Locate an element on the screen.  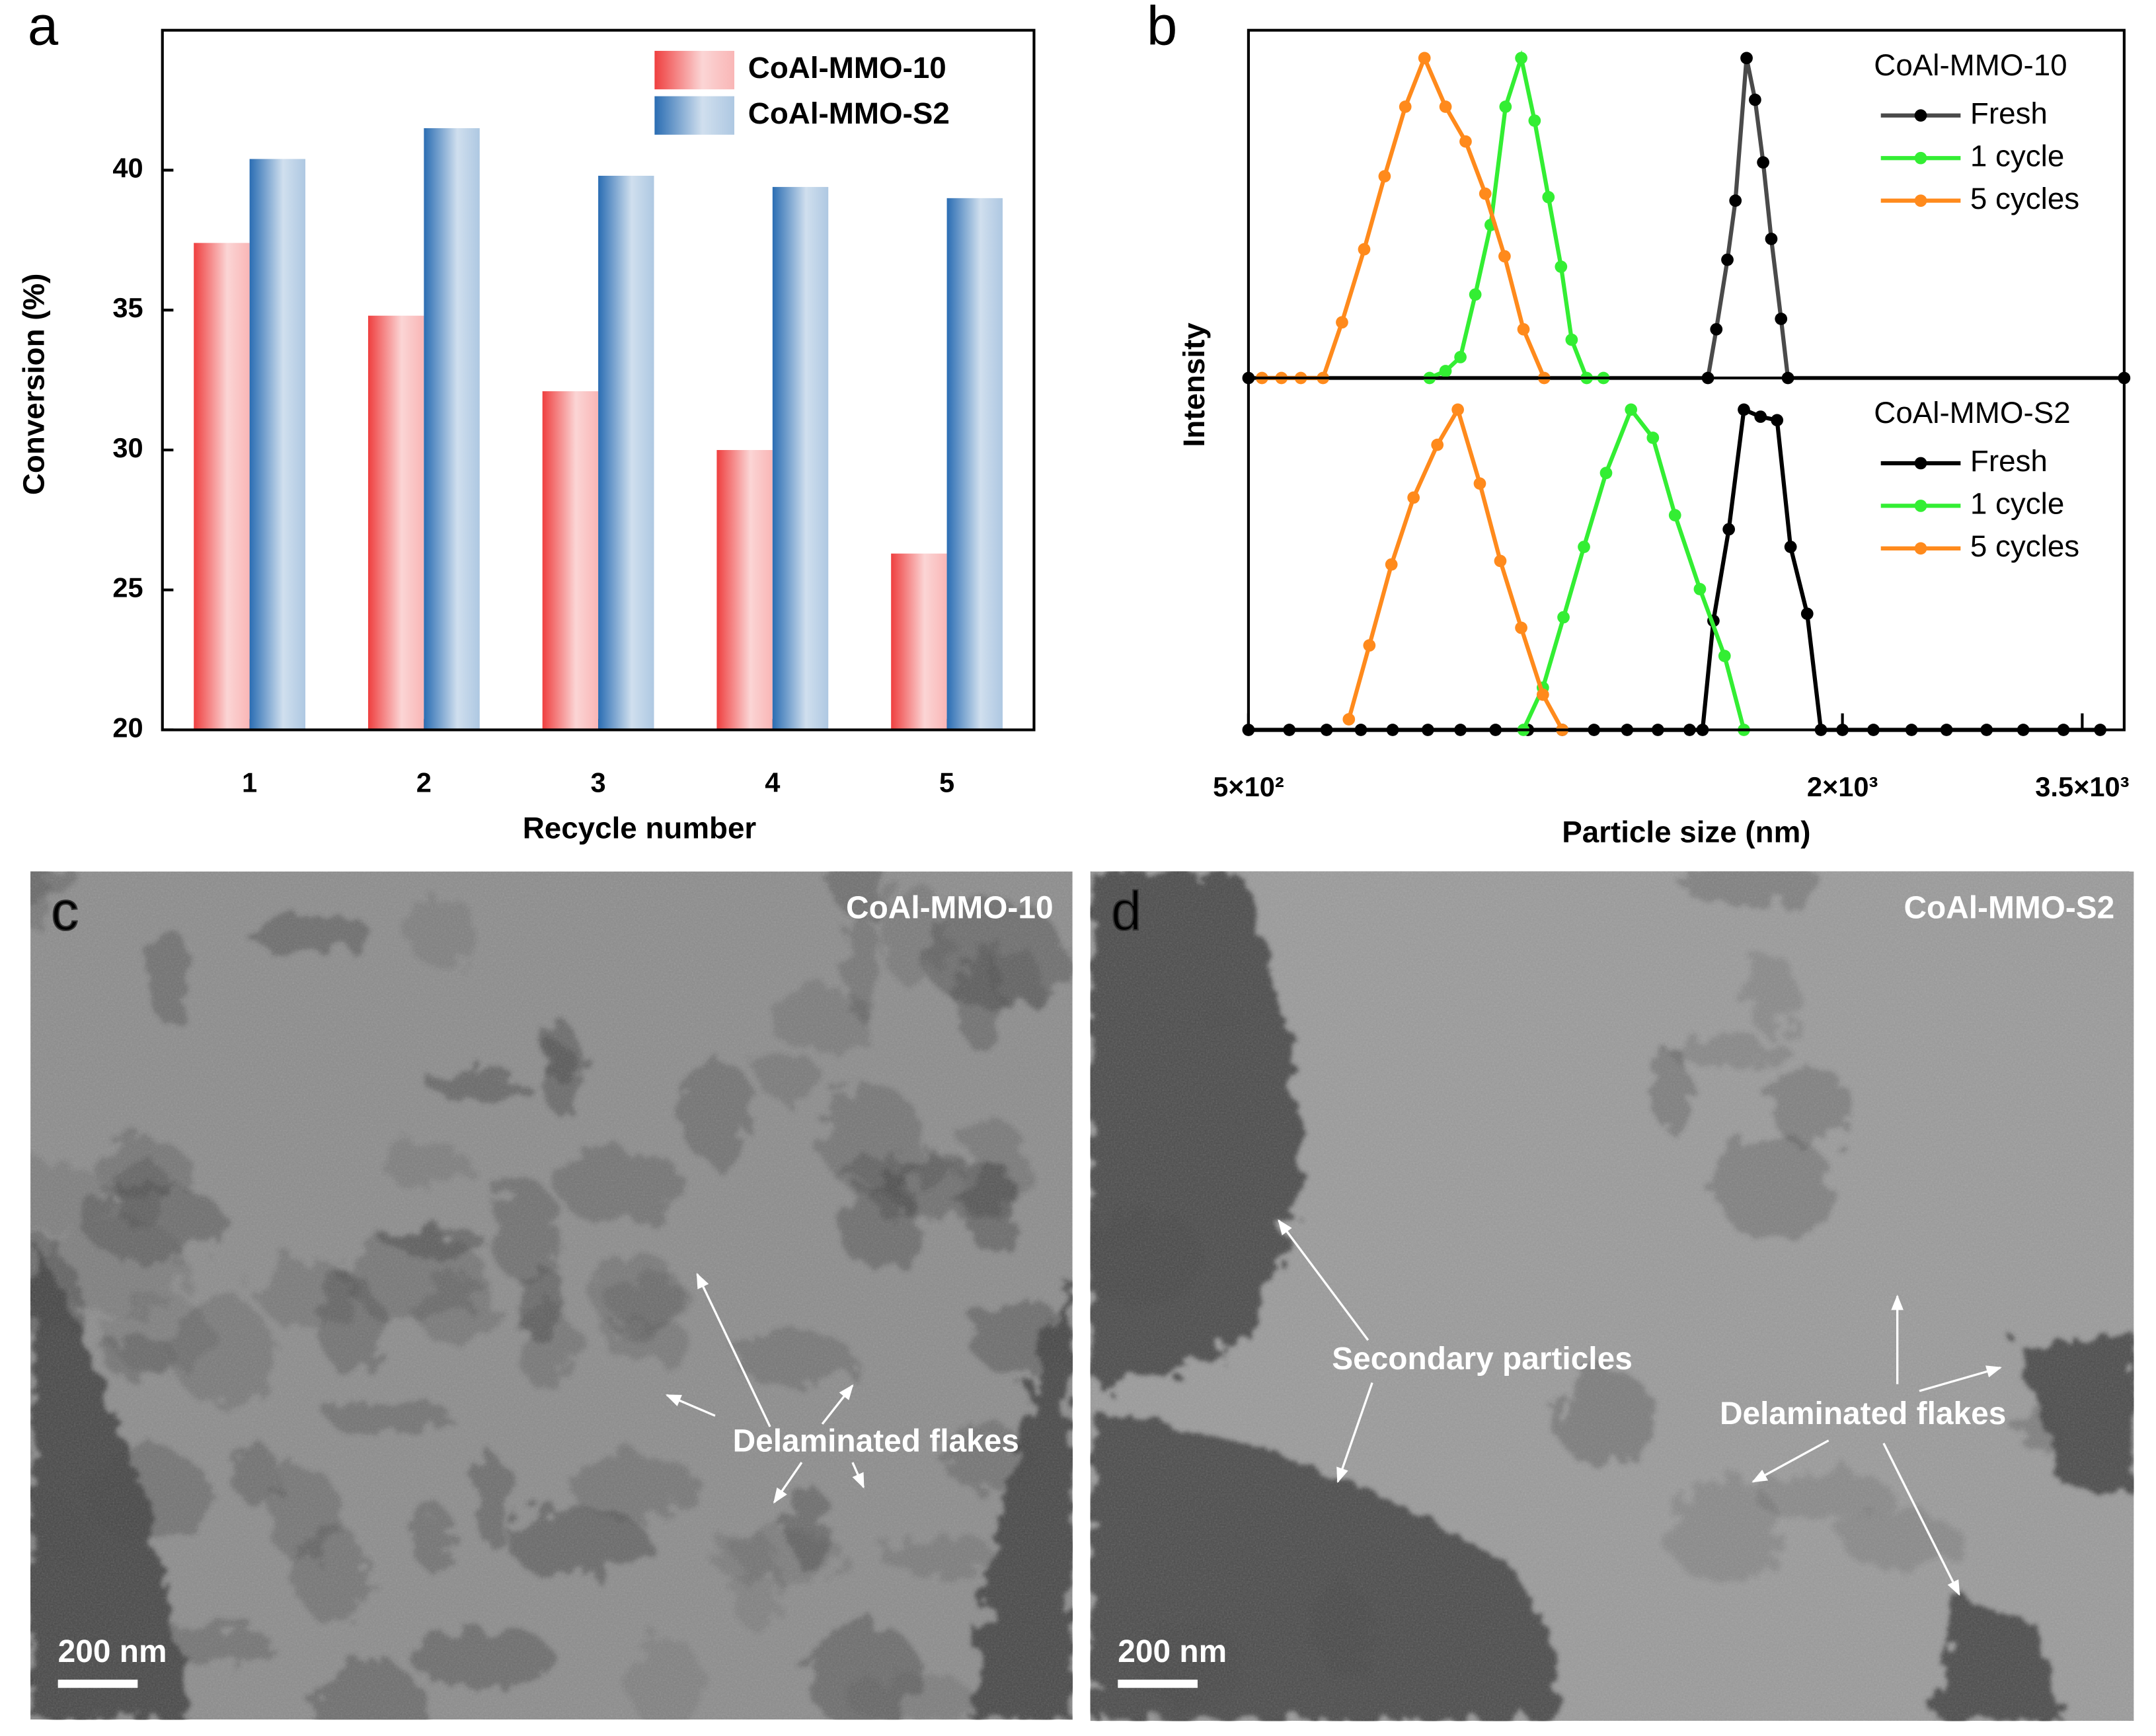
x-tick-label: 1 is located at coordinates (249, 782).